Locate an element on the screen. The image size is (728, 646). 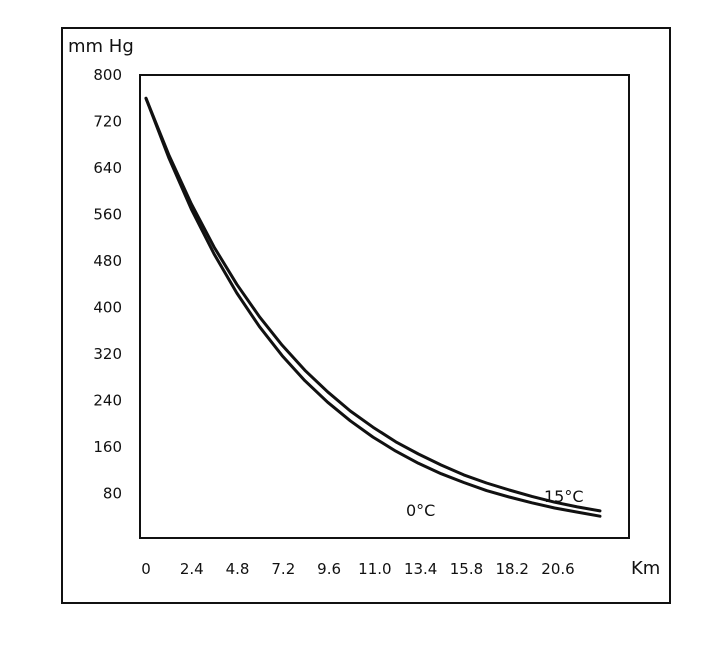
y-tick-label: 720 is located at coordinates (107, 122).